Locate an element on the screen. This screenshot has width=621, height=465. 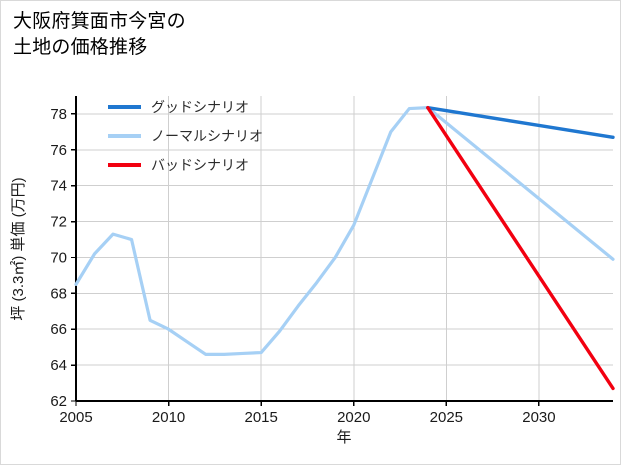
legend-good-scenario-label: グッドシナリオ is located at coordinates (200, 107).